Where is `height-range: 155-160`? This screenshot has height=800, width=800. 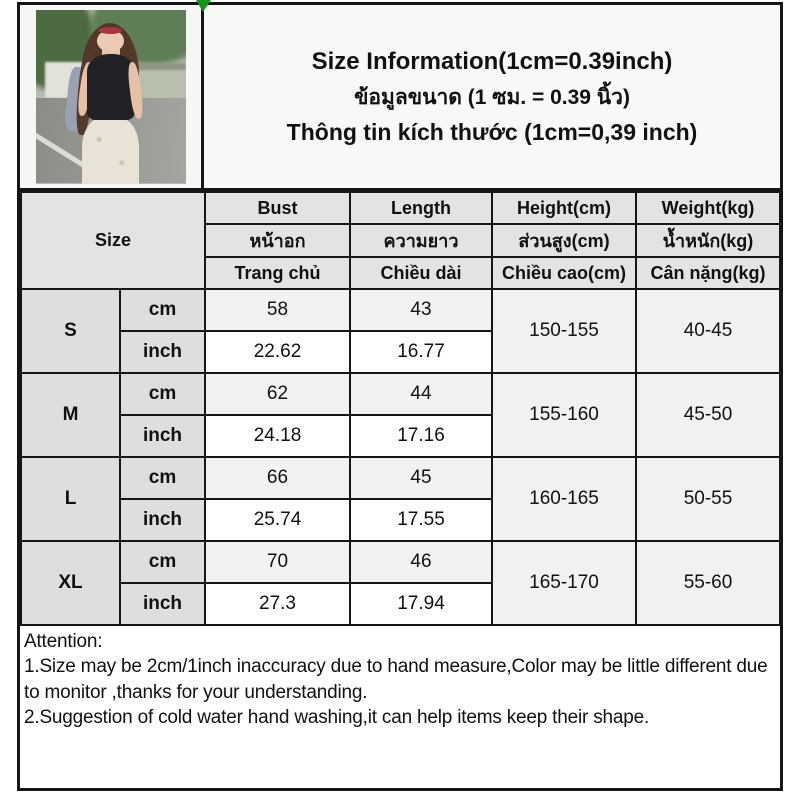 height-range: 155-160 is located at coordinates (564, 415).